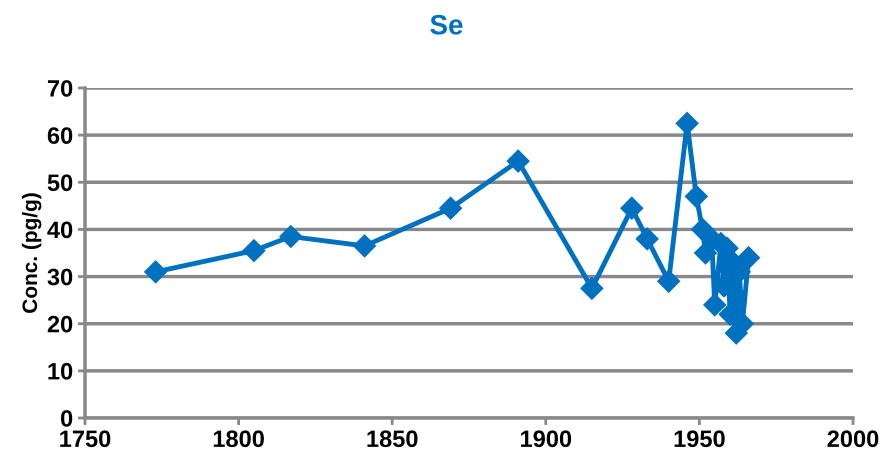 The height and width of the screenshot is (473, 893). What do you see at coordinates (59, 229) in the screenshot?
I see `y-tick-label: 40` at bounding box center [59, 229].